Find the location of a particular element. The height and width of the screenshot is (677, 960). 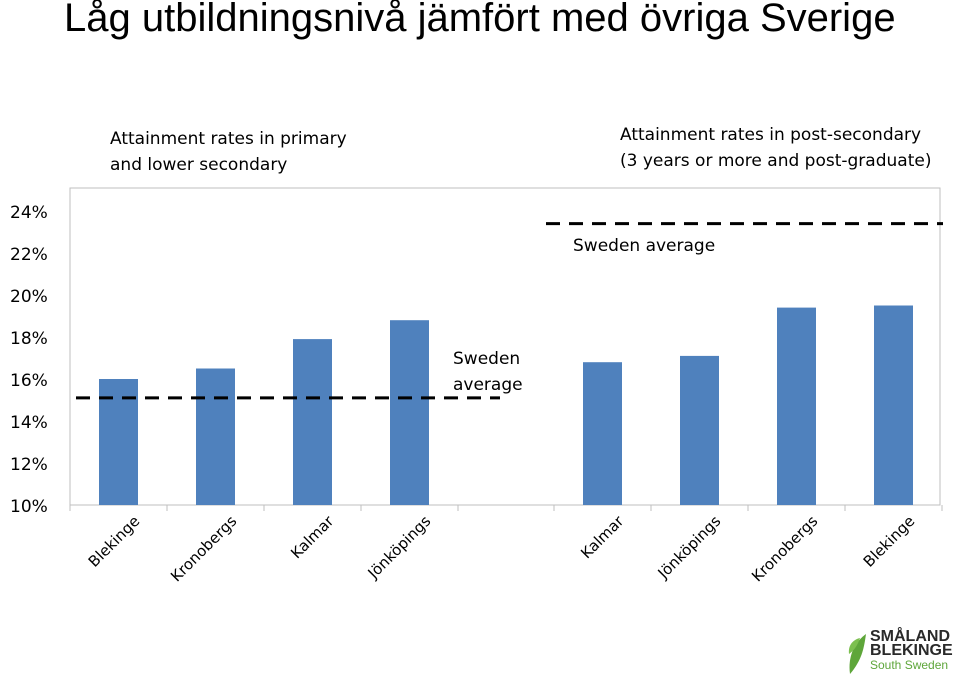

y-tick-label: 14% is located at coordinates (29, 423).